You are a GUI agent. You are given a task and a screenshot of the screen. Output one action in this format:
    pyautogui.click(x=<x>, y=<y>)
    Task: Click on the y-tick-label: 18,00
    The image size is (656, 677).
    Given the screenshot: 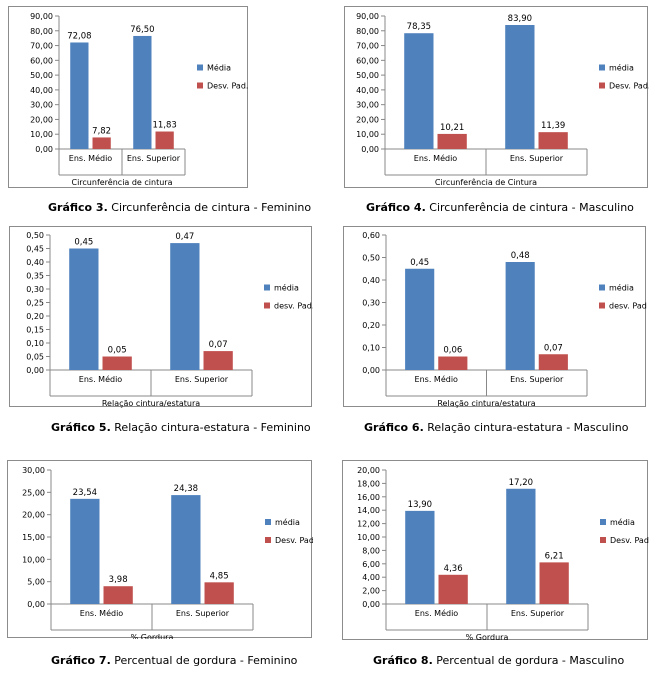 What is the action you would take?
    pyautogui.click(x=368, y=483)
    